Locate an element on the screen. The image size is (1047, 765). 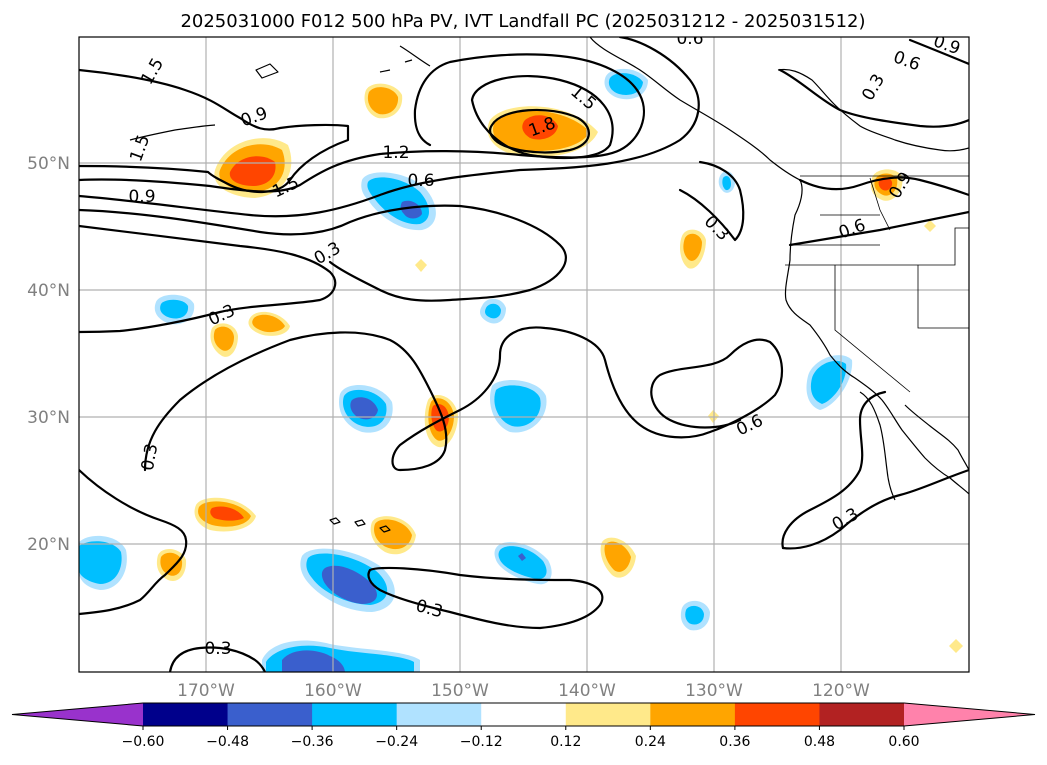
contour-label: 0.9 is located at coordinates (141, 197).